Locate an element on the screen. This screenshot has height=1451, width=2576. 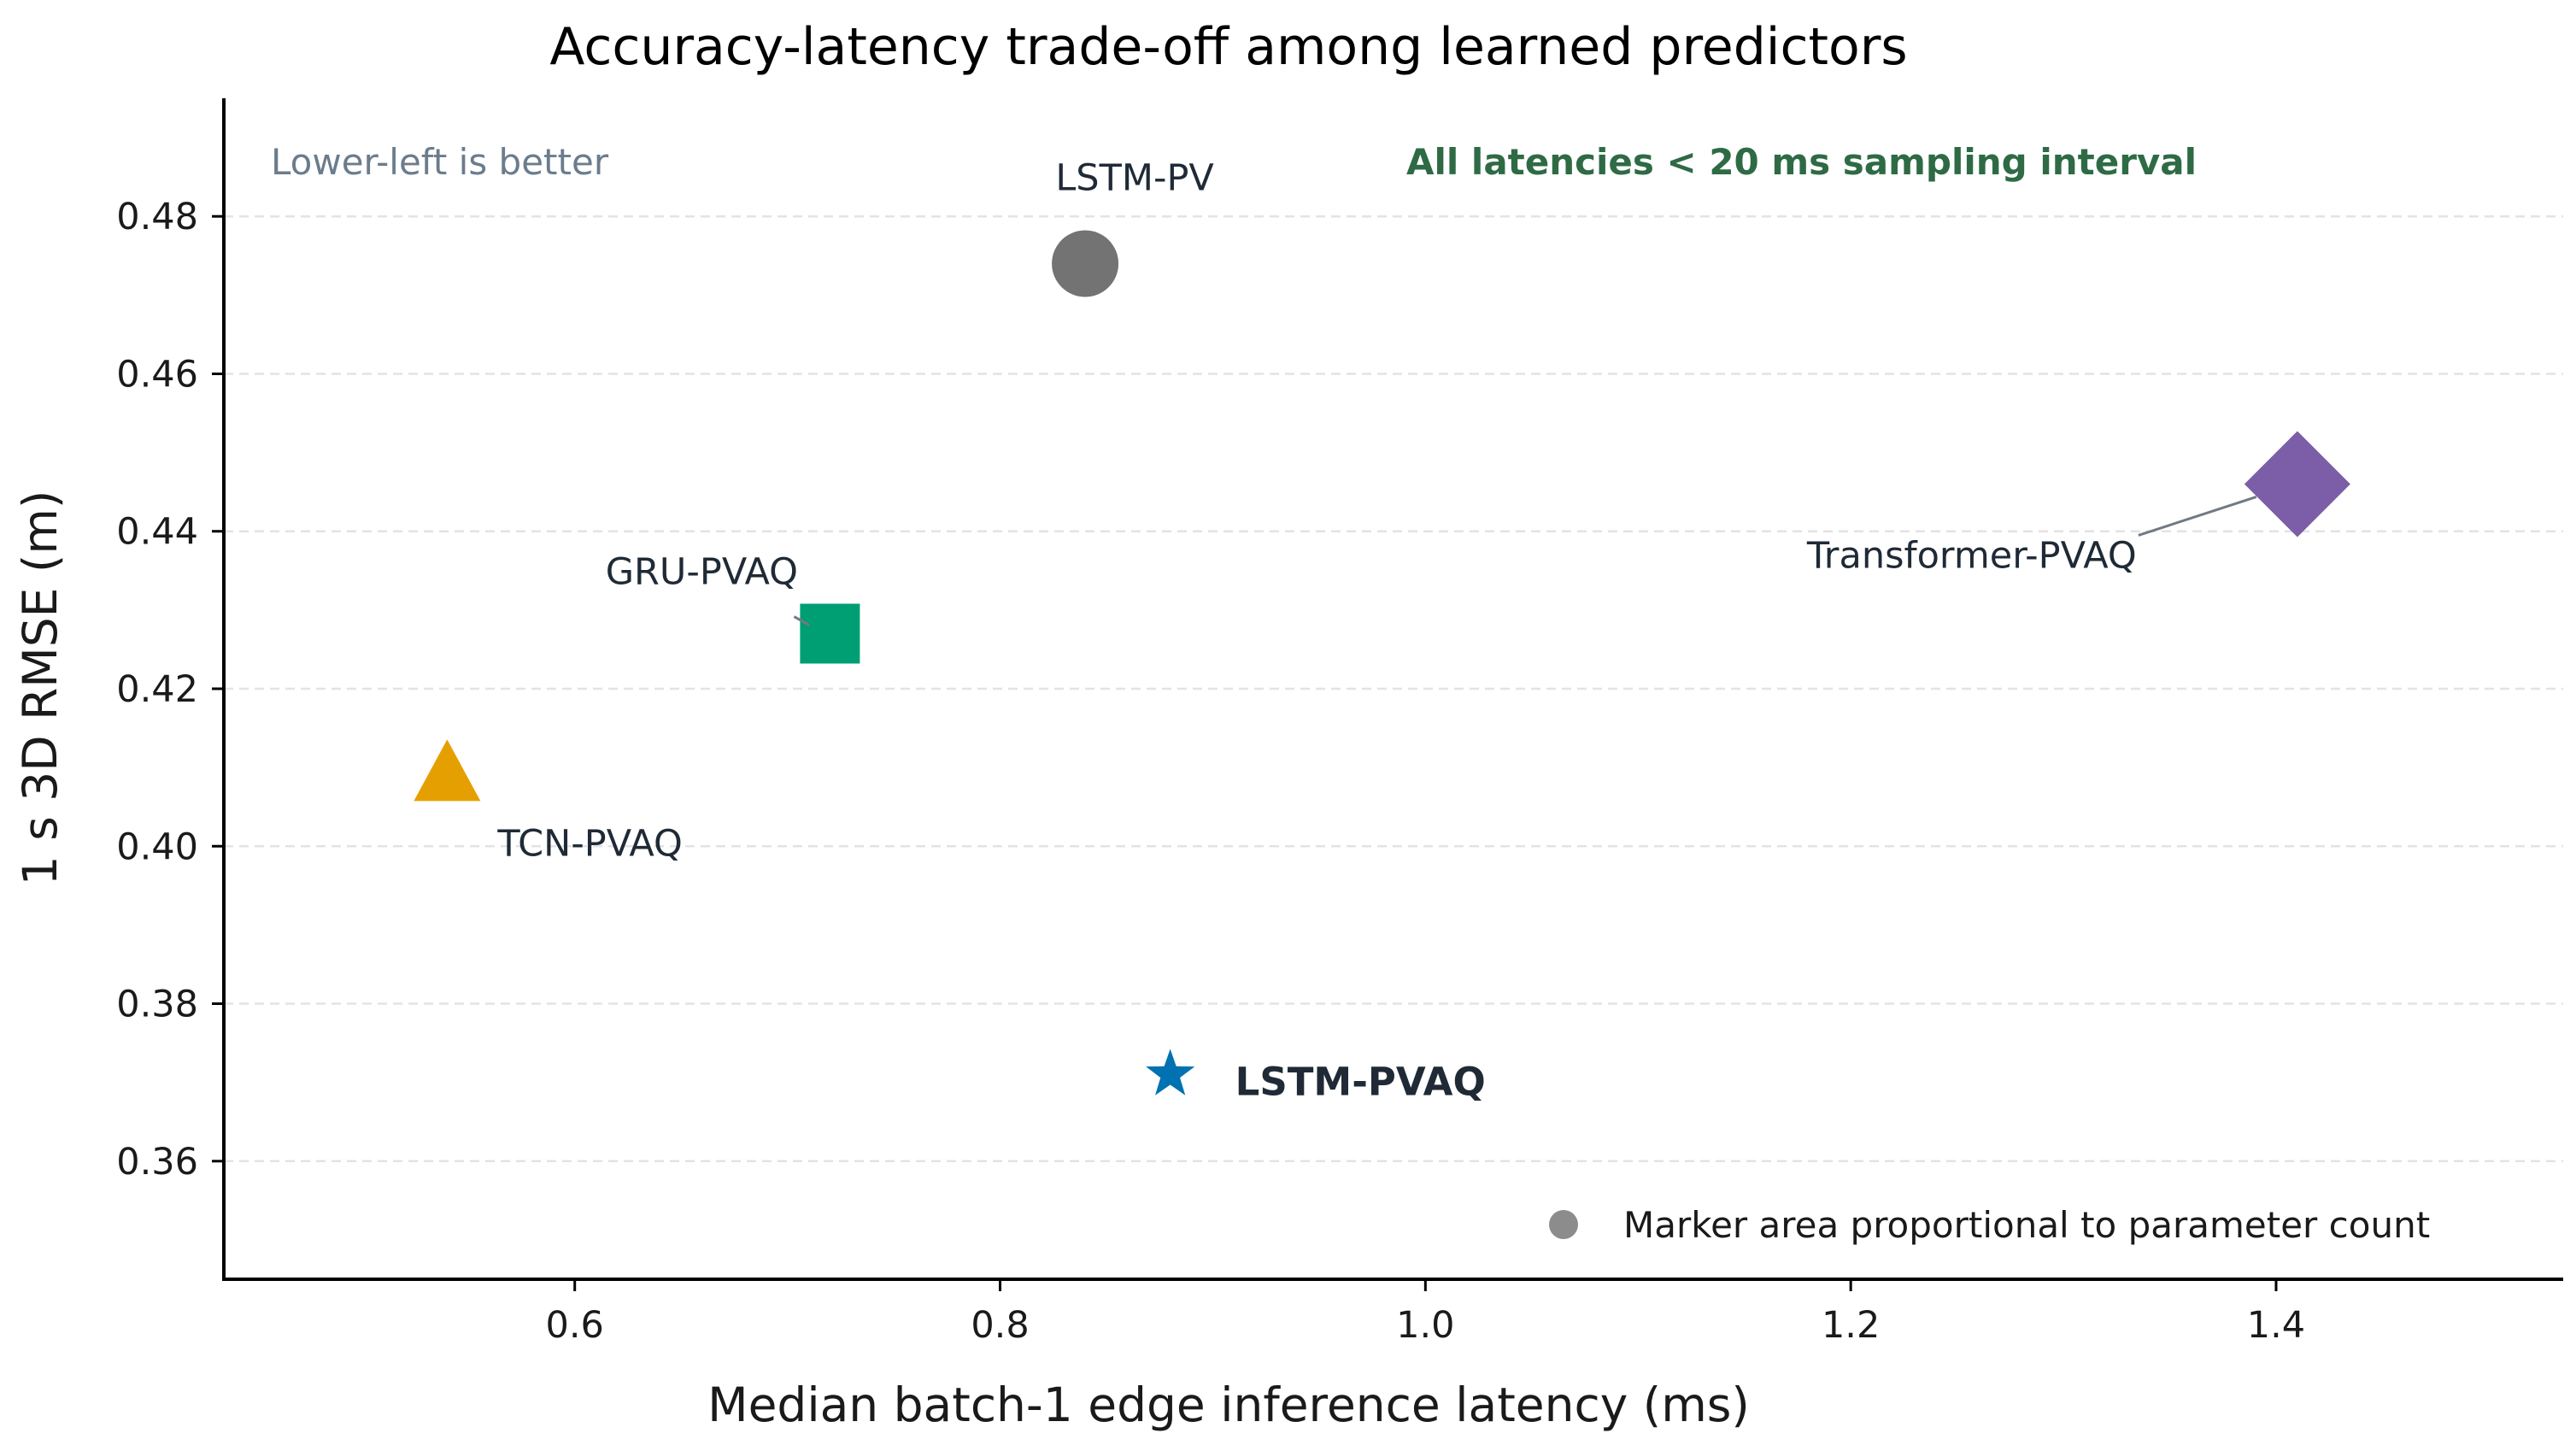
y-tick-label-0.42: 0.42 is located at coordinates (157, 689).